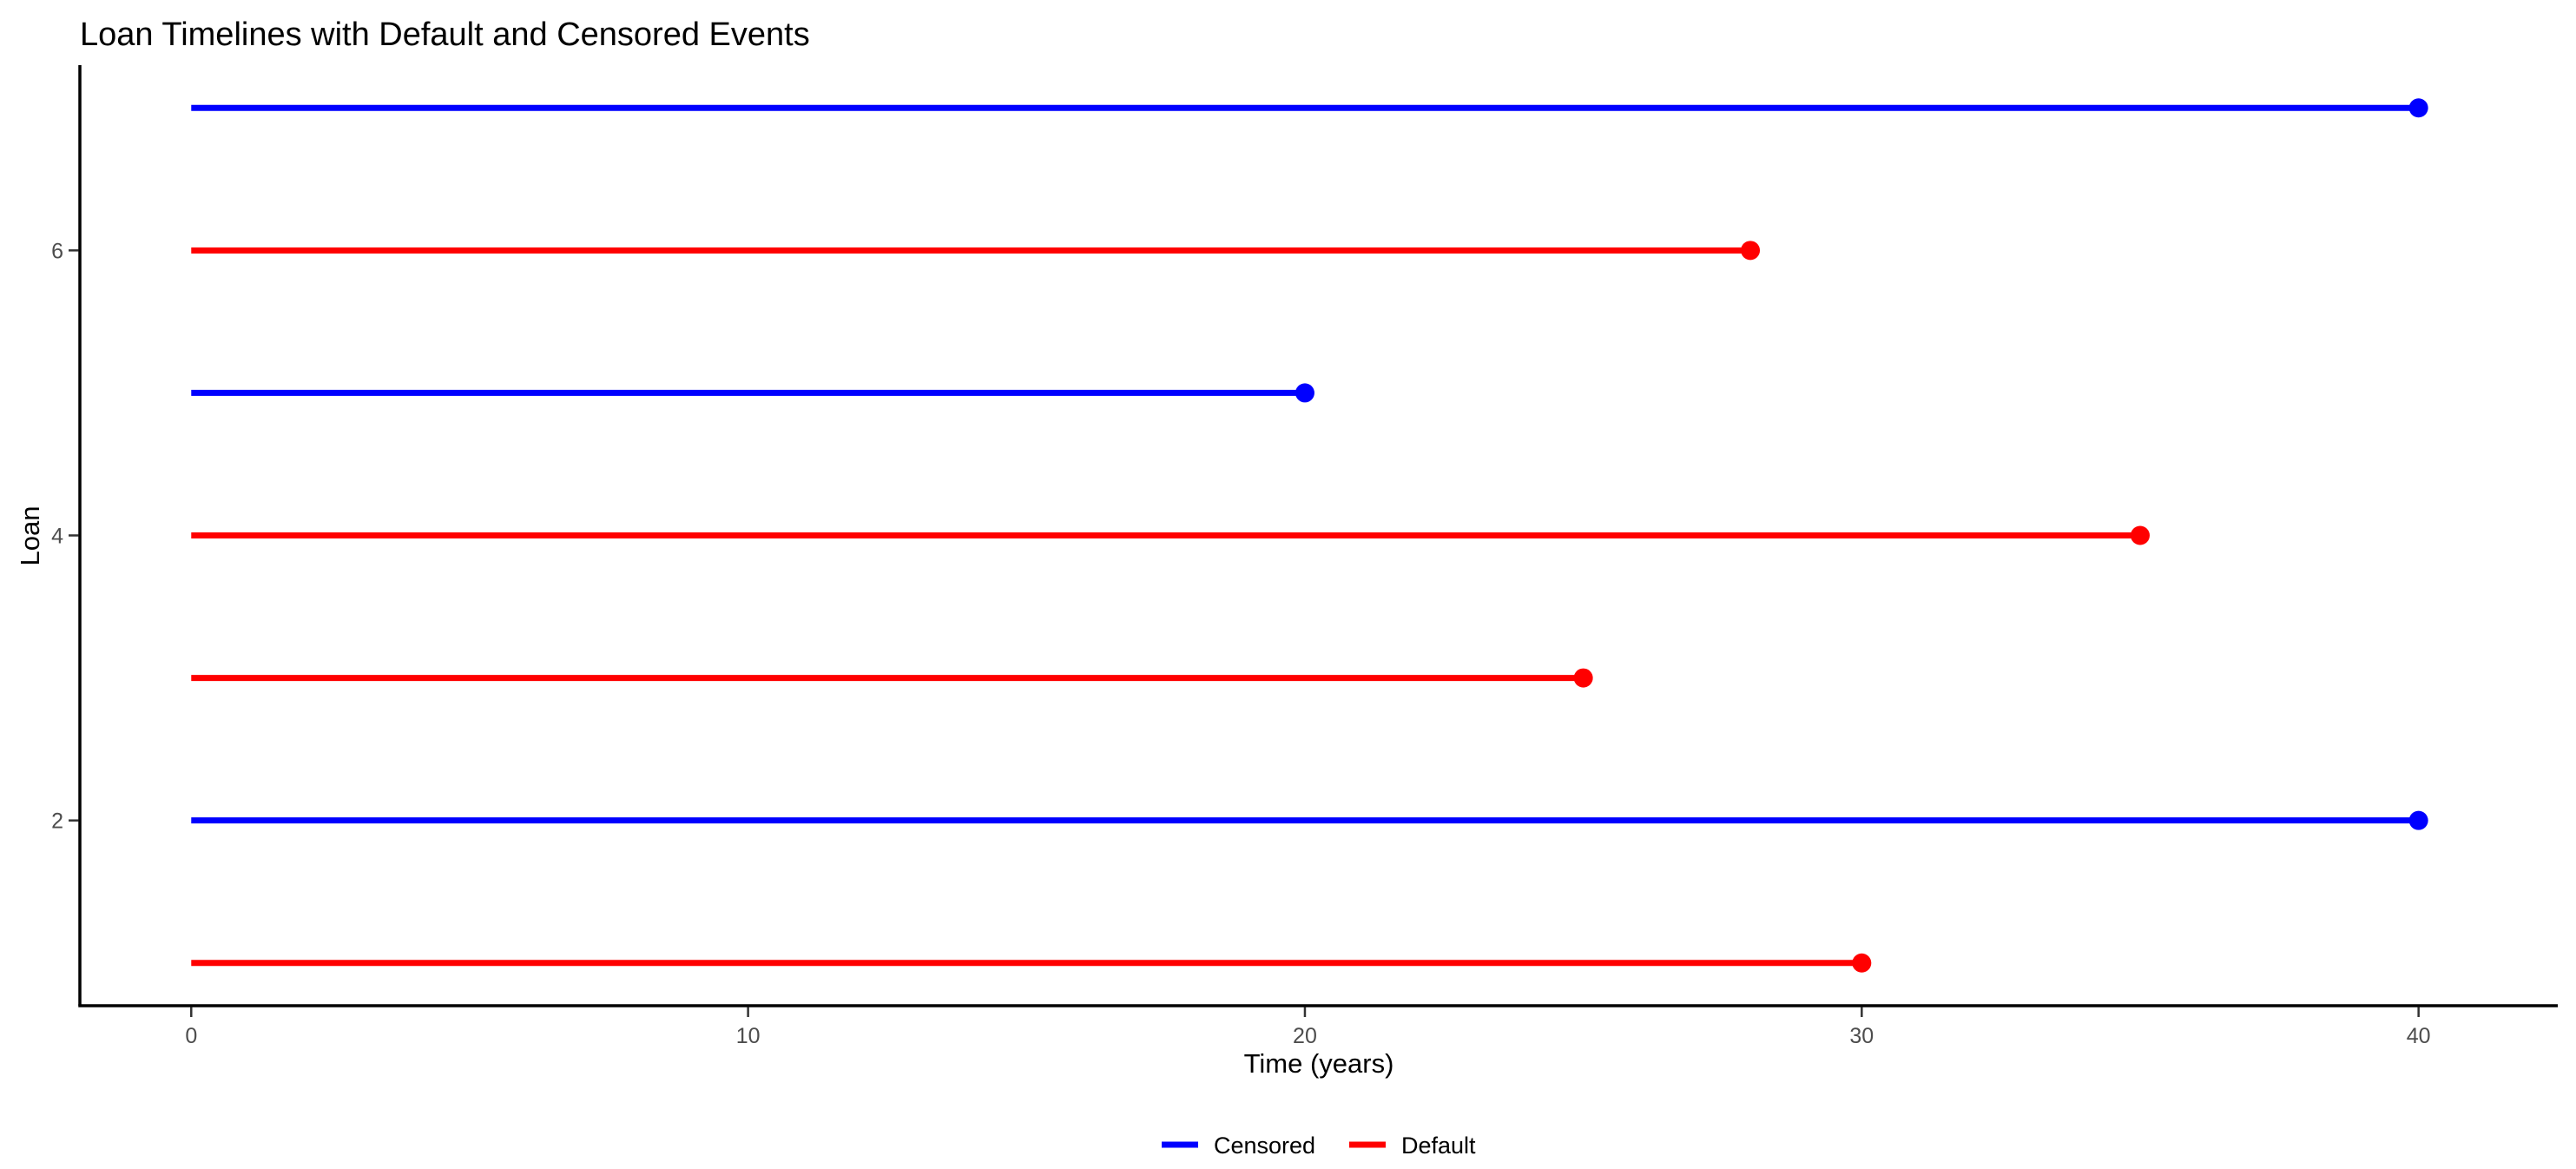 The height and width of the screenshot is (1169, 2576). I want to click on legend-label-default: Default, so click(1438, 1146).